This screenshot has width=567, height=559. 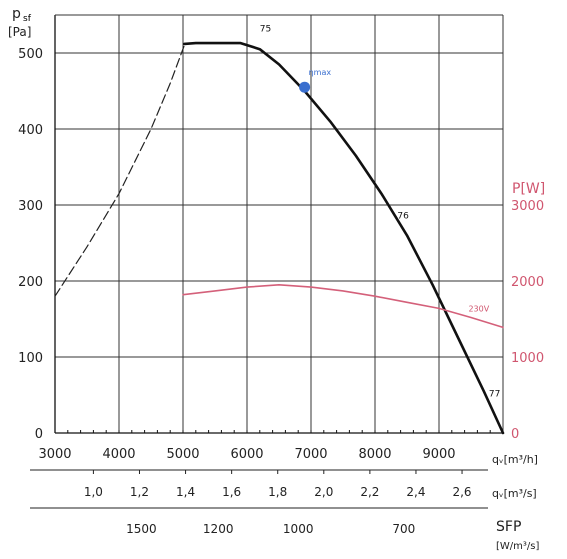 I want to click on y-tick-label: 500, so click(x=30, y=54).